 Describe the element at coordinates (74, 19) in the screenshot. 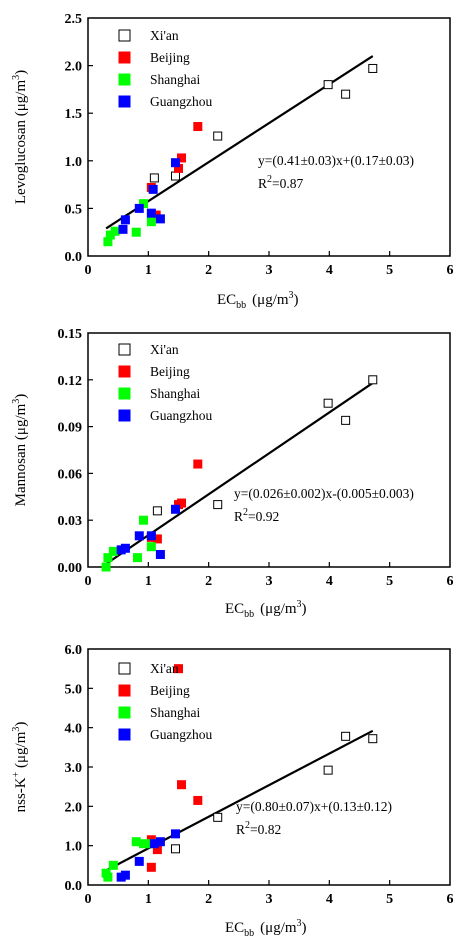

I see `y-tick-label: 2.5` at that location.